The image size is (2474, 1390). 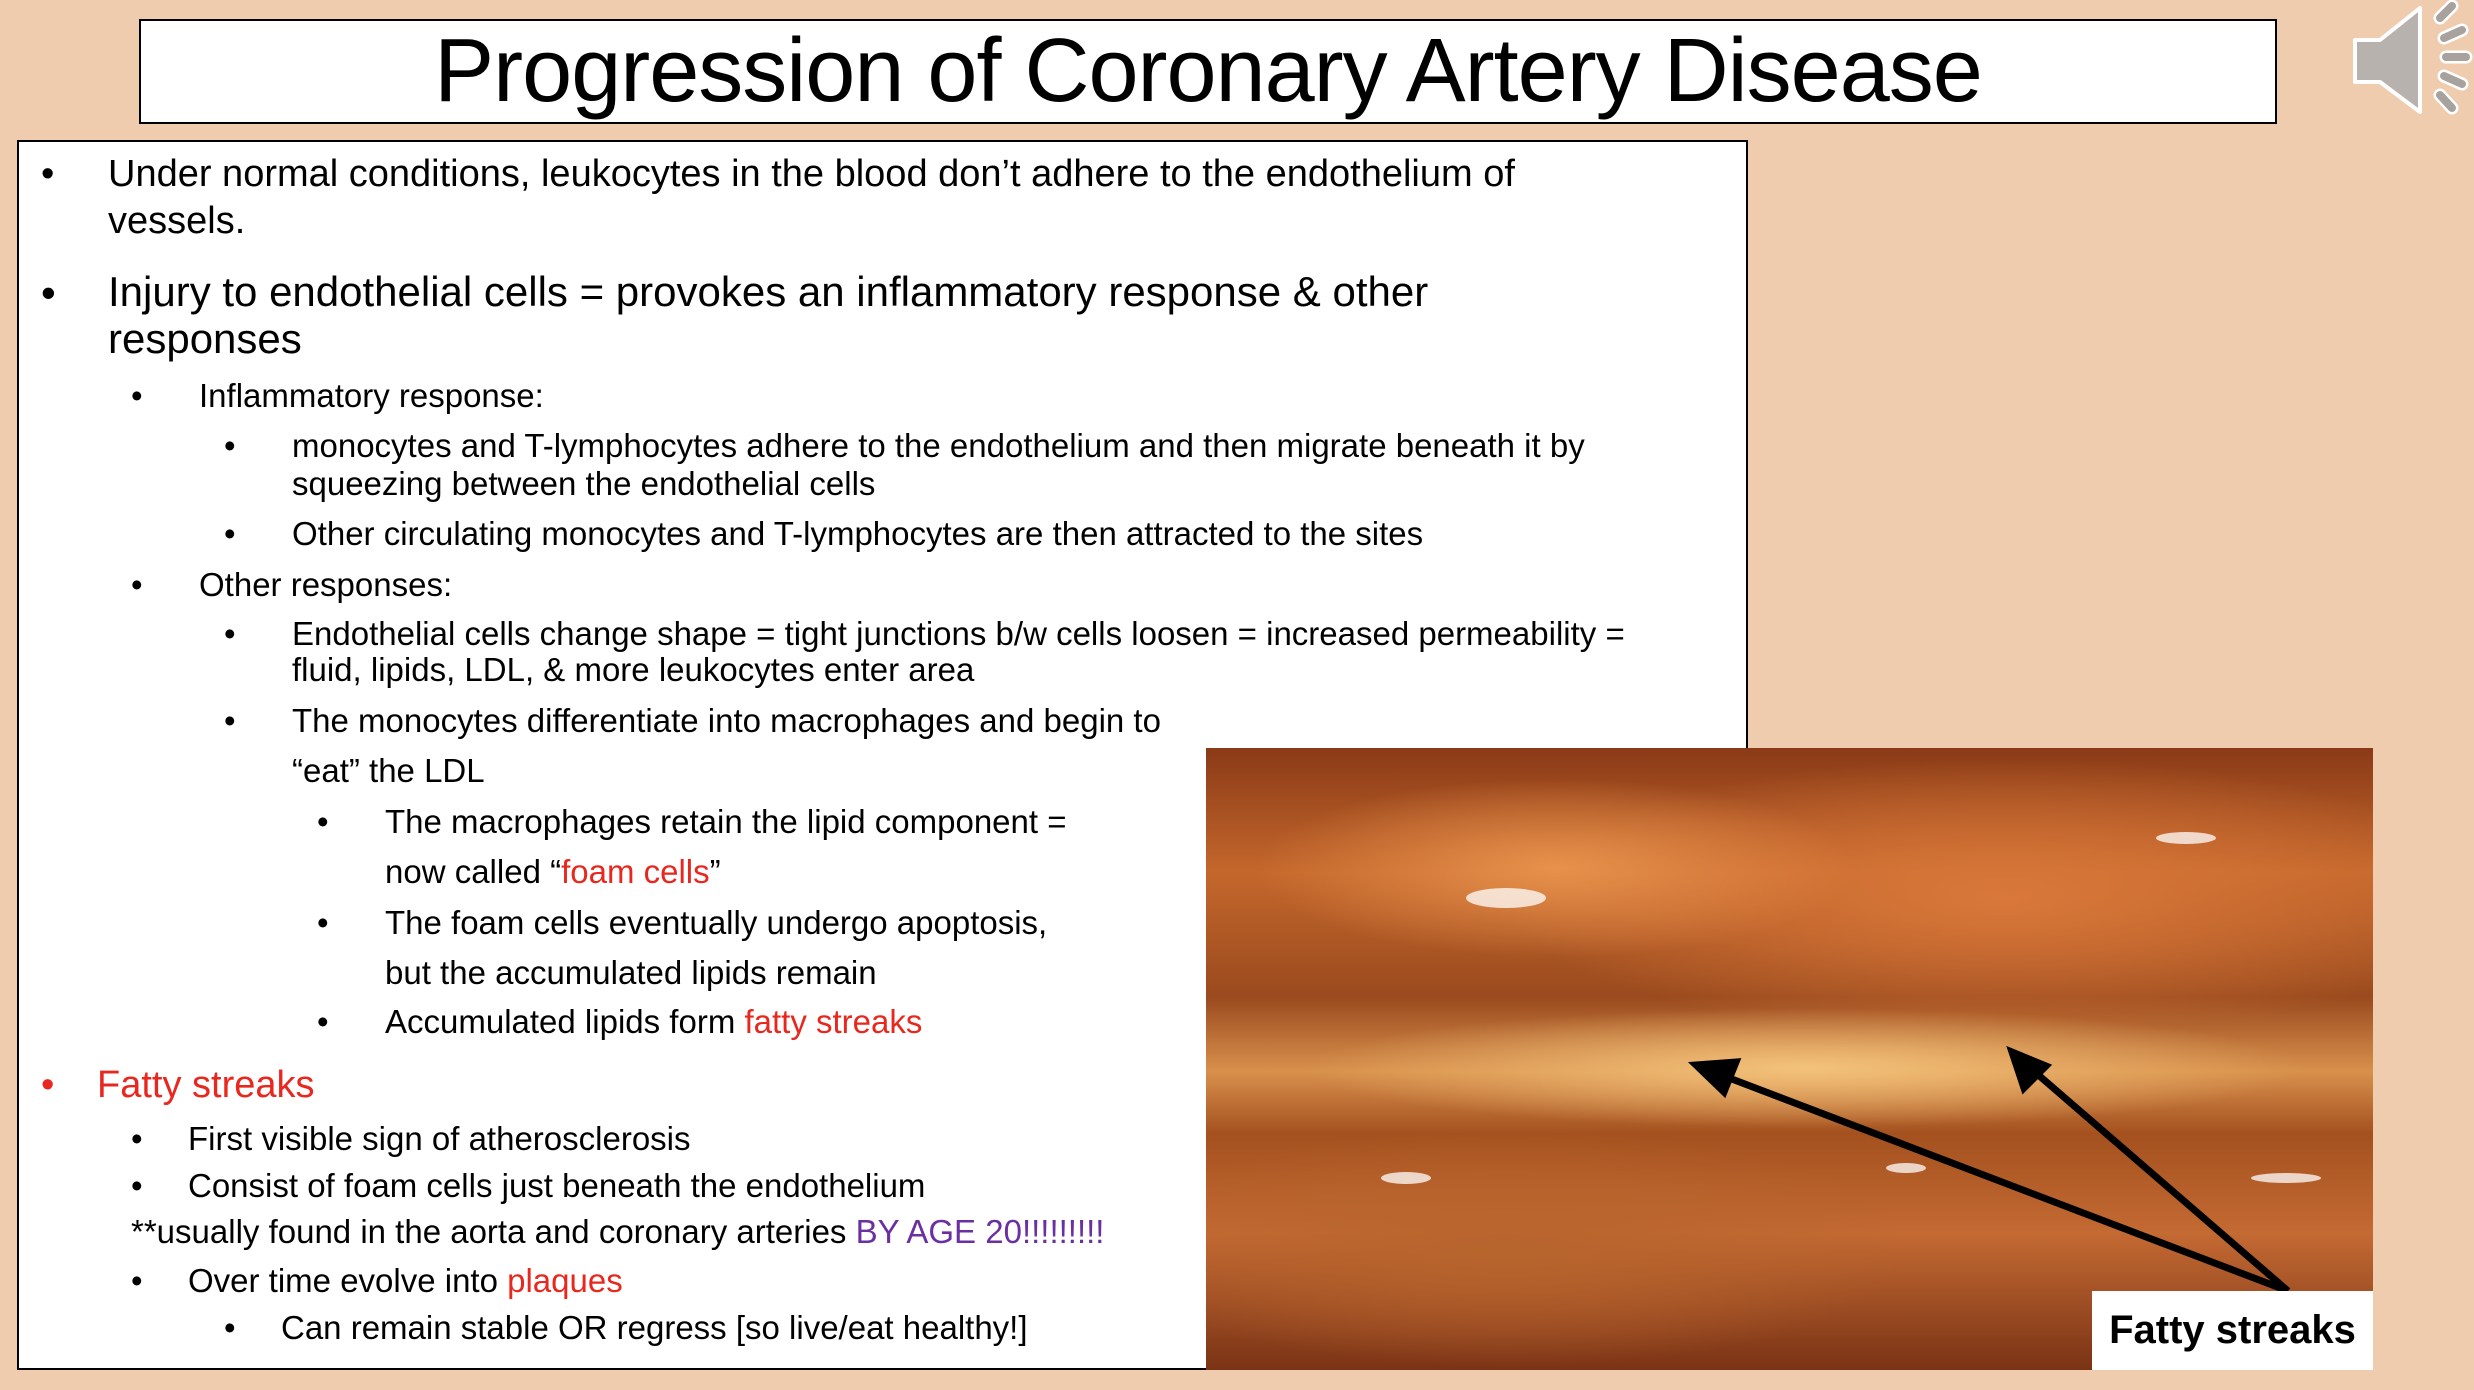 What do you see at coordinates (371, 395) in the screenshot?
I see `bullet-text: Inflammatory response:` at bounding box center [371, 395].